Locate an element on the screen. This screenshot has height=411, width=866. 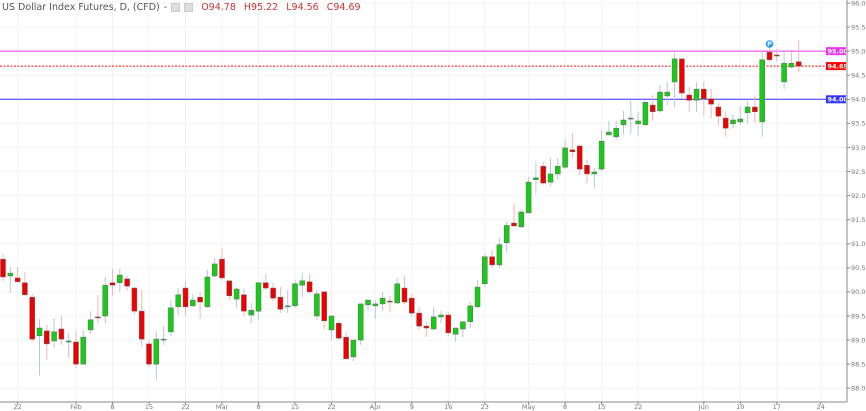
time-label: Mar is located at coordinates (222, 407).